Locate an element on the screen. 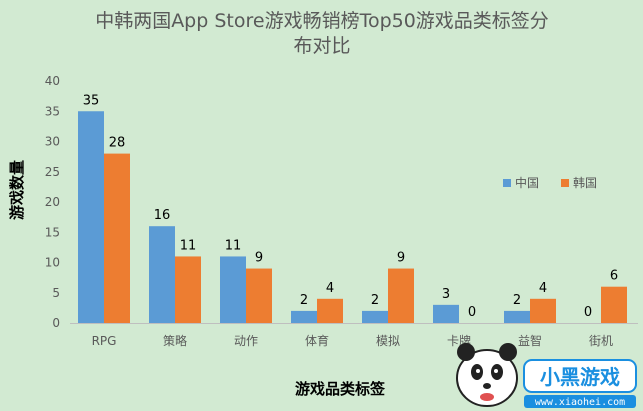 The width and height of the screenshot is (643, 411). watermark-brand: 小黑游戏 is located at coordinates (580, 377).